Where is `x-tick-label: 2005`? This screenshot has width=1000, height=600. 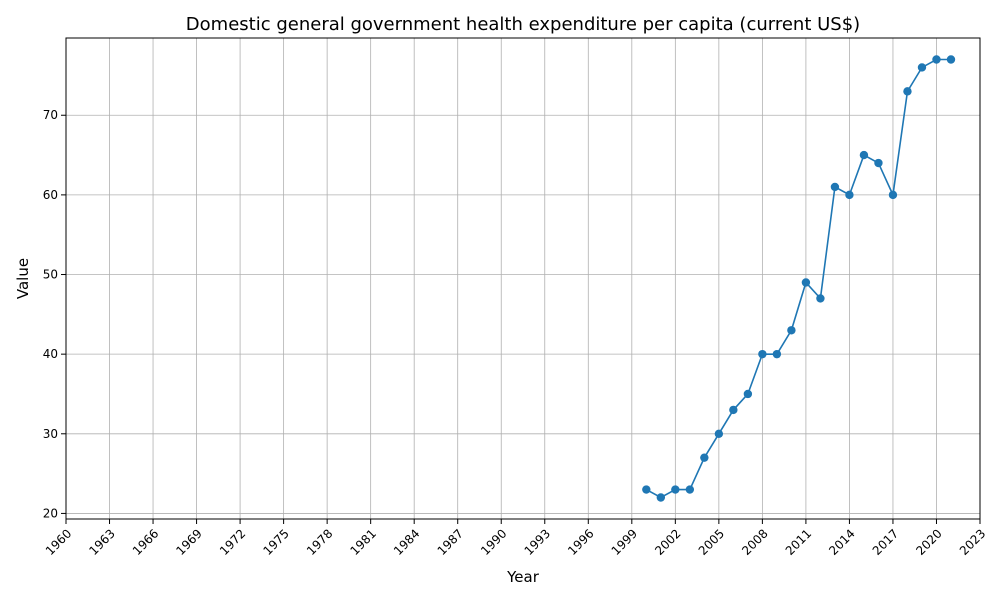 x-tick-label: 2005 is located at coordinates (711, 541).